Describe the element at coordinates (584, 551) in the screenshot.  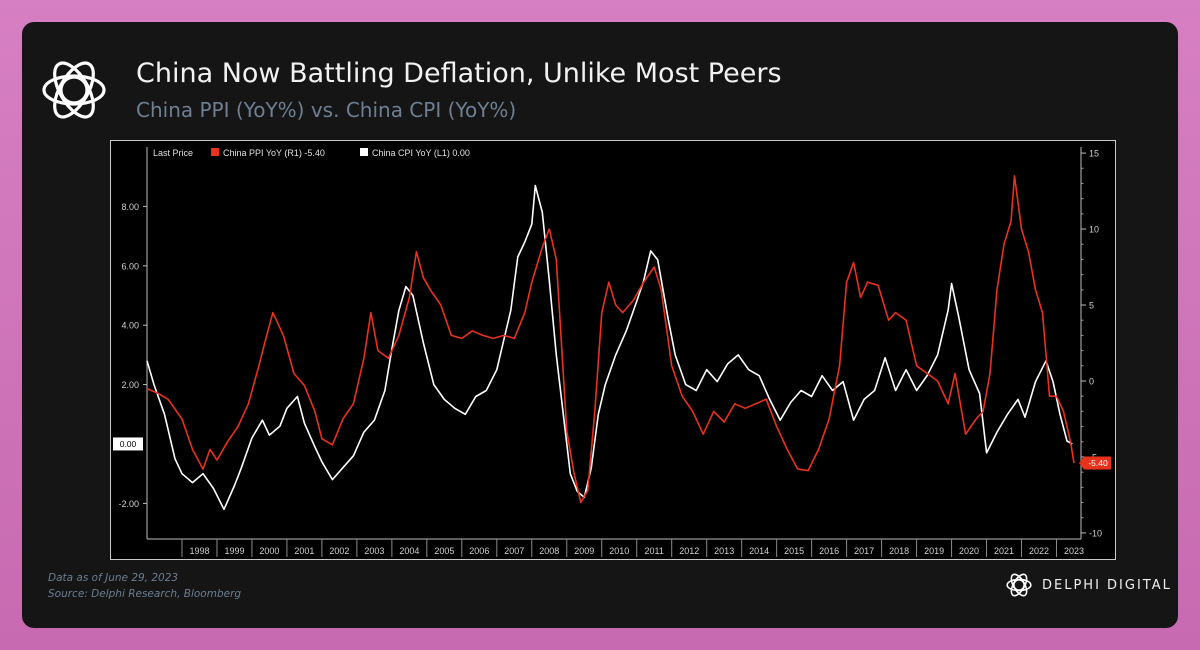
I see `x-tick-label: 2009` at that location.